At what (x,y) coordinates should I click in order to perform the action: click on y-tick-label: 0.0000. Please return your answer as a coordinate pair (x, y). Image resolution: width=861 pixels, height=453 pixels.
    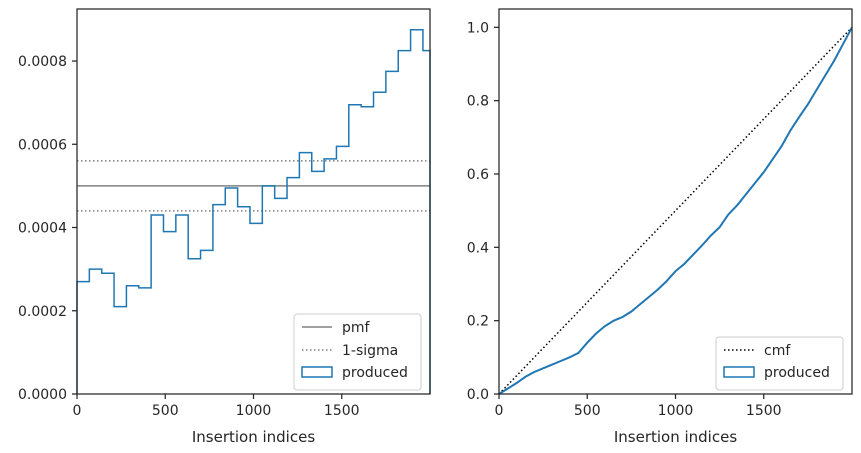
    Looking at the image, I should click on (42, 395).